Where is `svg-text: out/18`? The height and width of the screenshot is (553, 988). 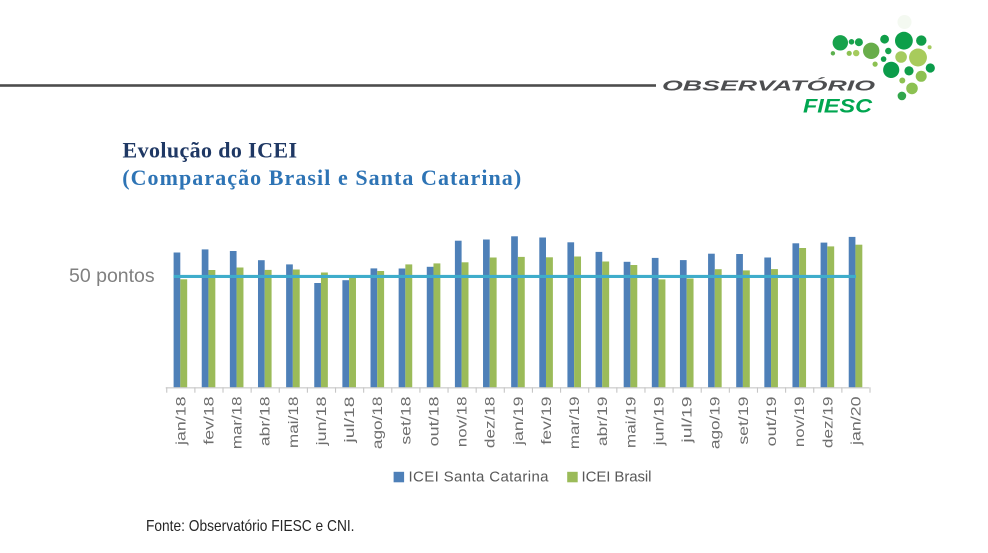 svg-text: out/18 is located at coordinates (433, 421).